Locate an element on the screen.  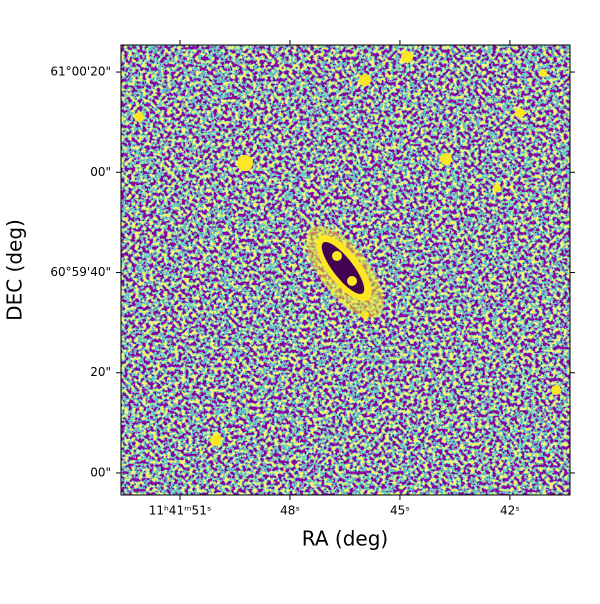
y-axis-label: DEC (deg) is located at coordinates (15, 270).